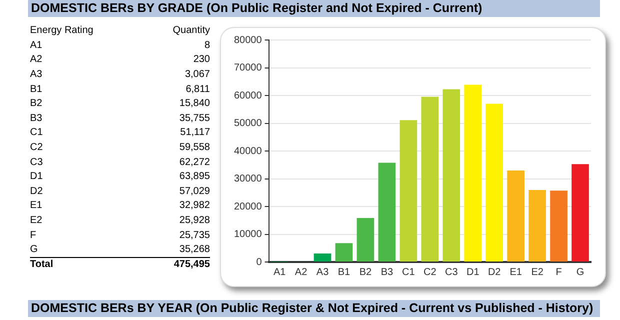 This screenshot has height=320, width=620. What do you see at coordinates (37, 163) in the screenshot?
I see `text: C3` at bounding box center [37, 163].